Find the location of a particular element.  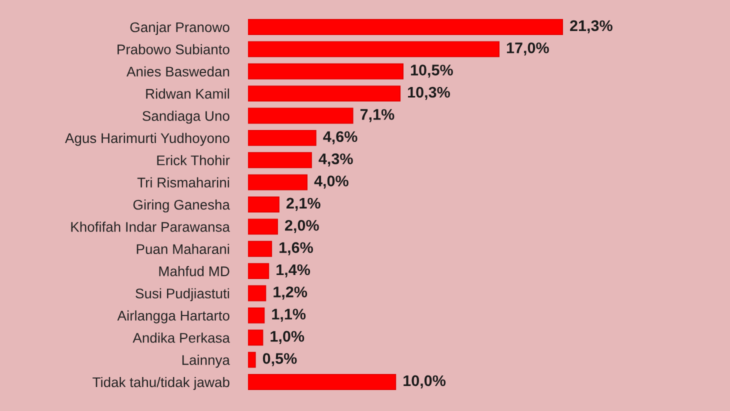

data-label: 1,4% is located at coordinates (293, 271).